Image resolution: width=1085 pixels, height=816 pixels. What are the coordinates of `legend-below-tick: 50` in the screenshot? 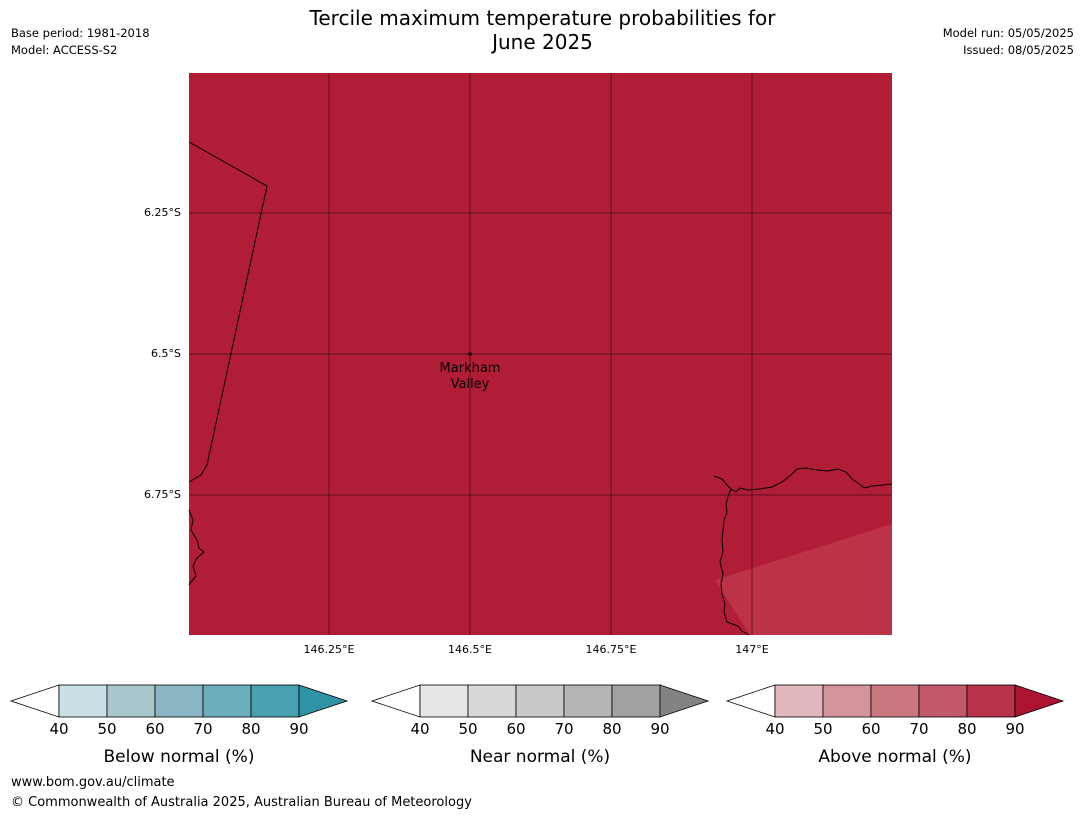 It's located at (106, 729).